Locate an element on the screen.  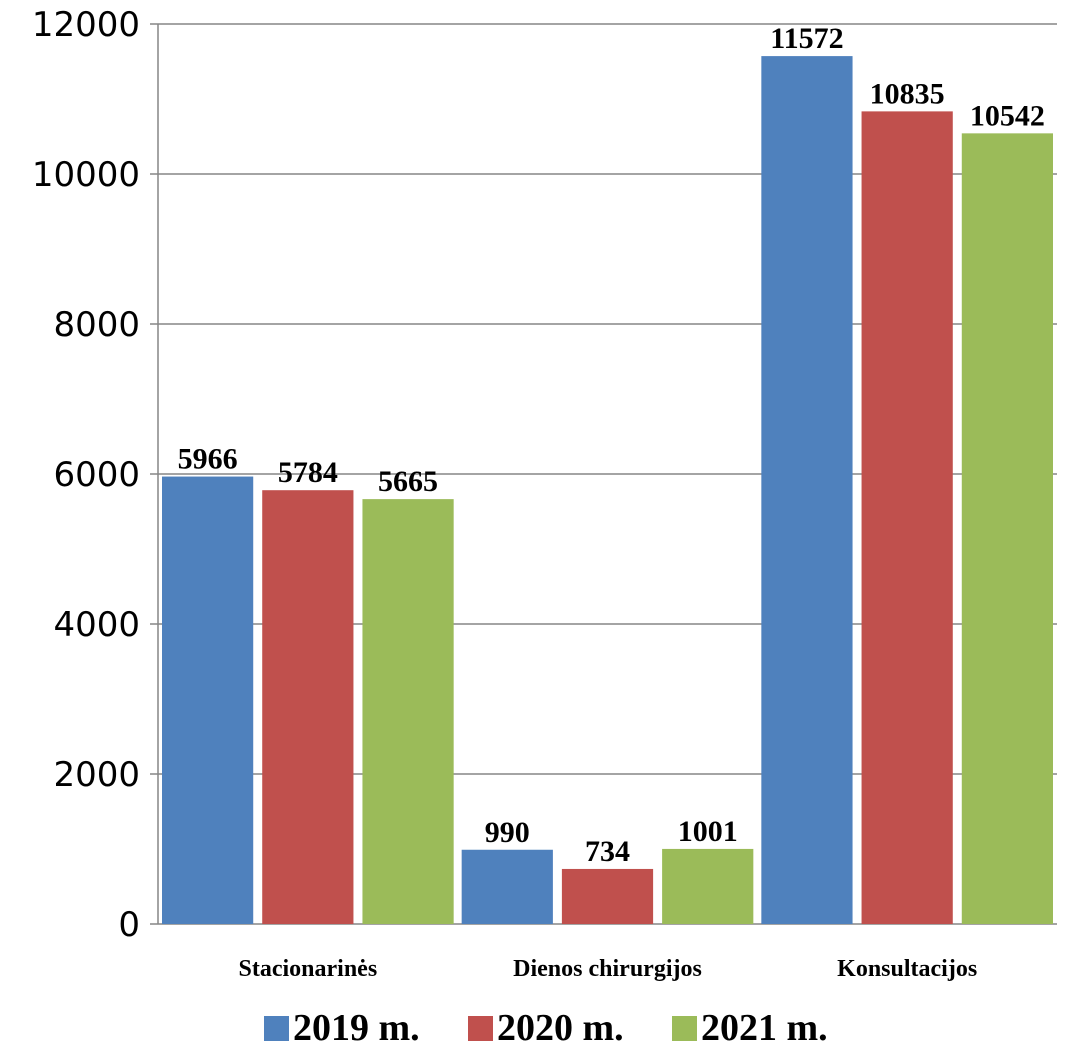
x-tick-label: Stacionarinės is located at coordinates (307, 969).